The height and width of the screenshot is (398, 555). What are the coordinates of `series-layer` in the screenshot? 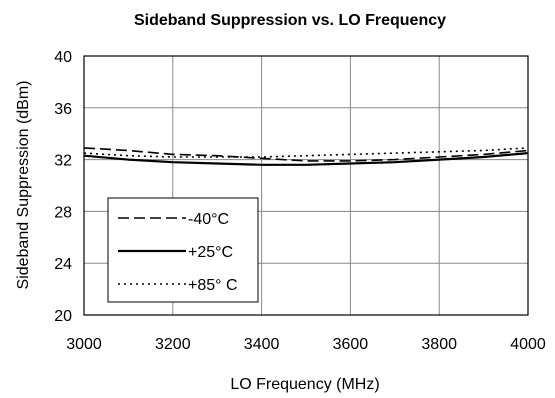 It's located at (306, 156).